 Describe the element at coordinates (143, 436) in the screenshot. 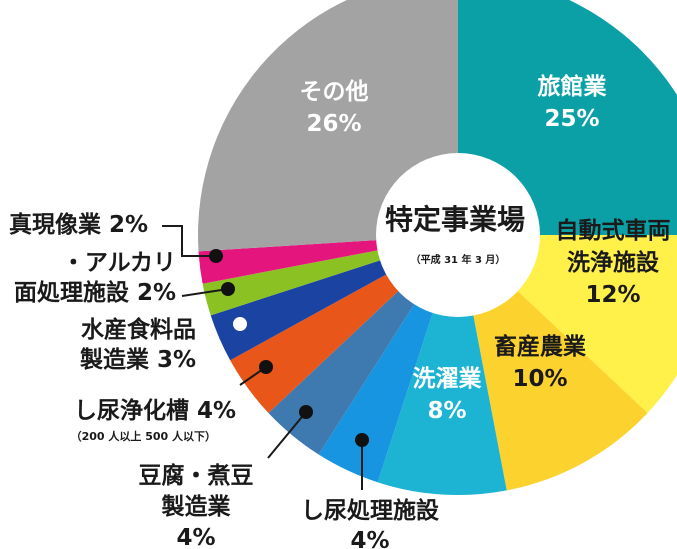

I see `slice-label: （200 人以上 500 人以下）` at that location.